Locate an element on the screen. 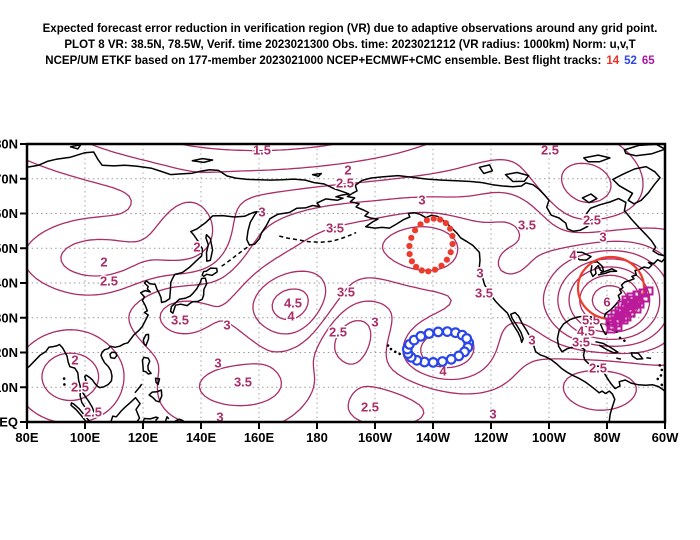 The image size is (700, 540). hispaniola-coastline is located at coordinates (637, 356).